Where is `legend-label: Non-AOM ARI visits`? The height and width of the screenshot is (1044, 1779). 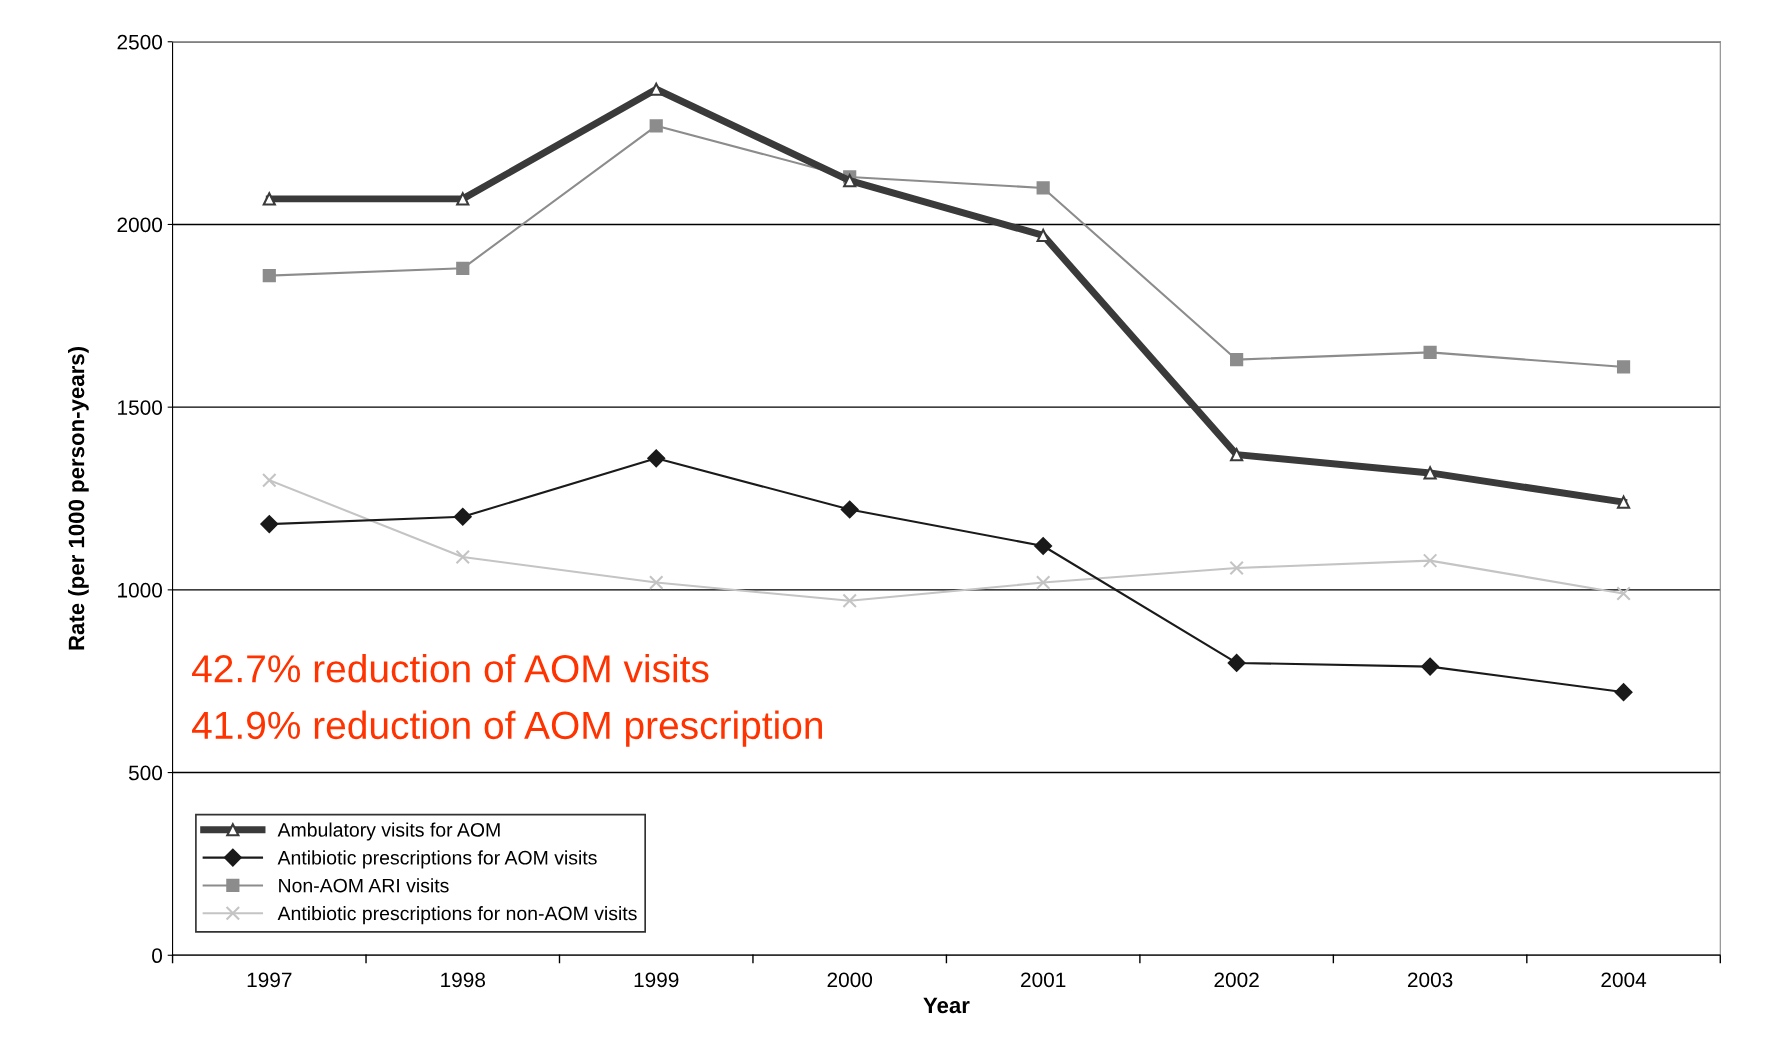 legend-label: Non-AOM ARI visits is located at coordinates (364, 885).